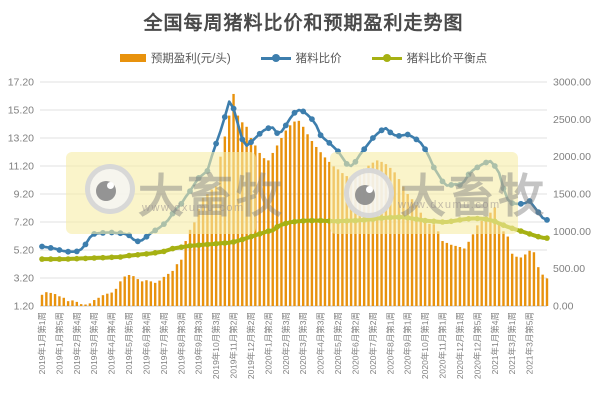 The image size is (607, 416). What do you see at coordinates (22, 167) in the screenshot?
I see `svg-text: 11.20` at bounding box center [22, 167].